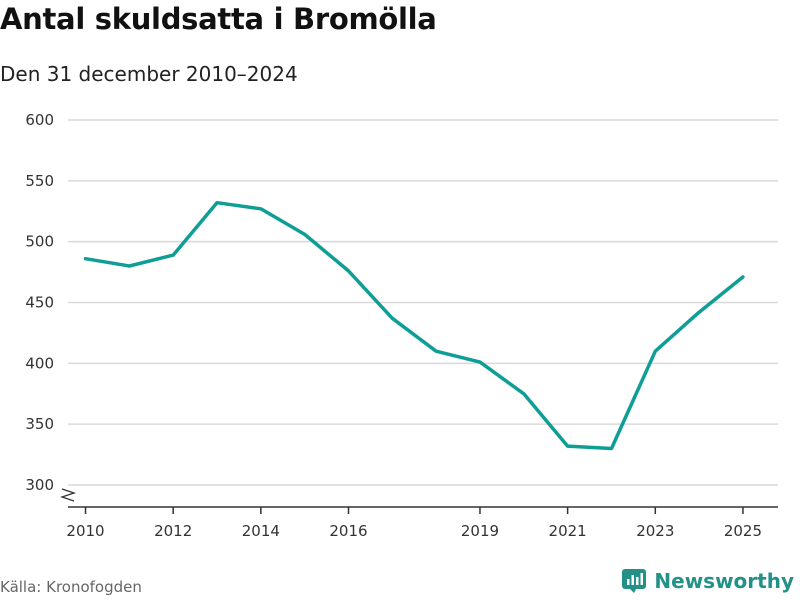 This screenshot has width=800, height=600. What do you see at coordinates (39, 485) in the screenshot?
I see `y-tick-label-300: 300` at bounding box center [39, 485].